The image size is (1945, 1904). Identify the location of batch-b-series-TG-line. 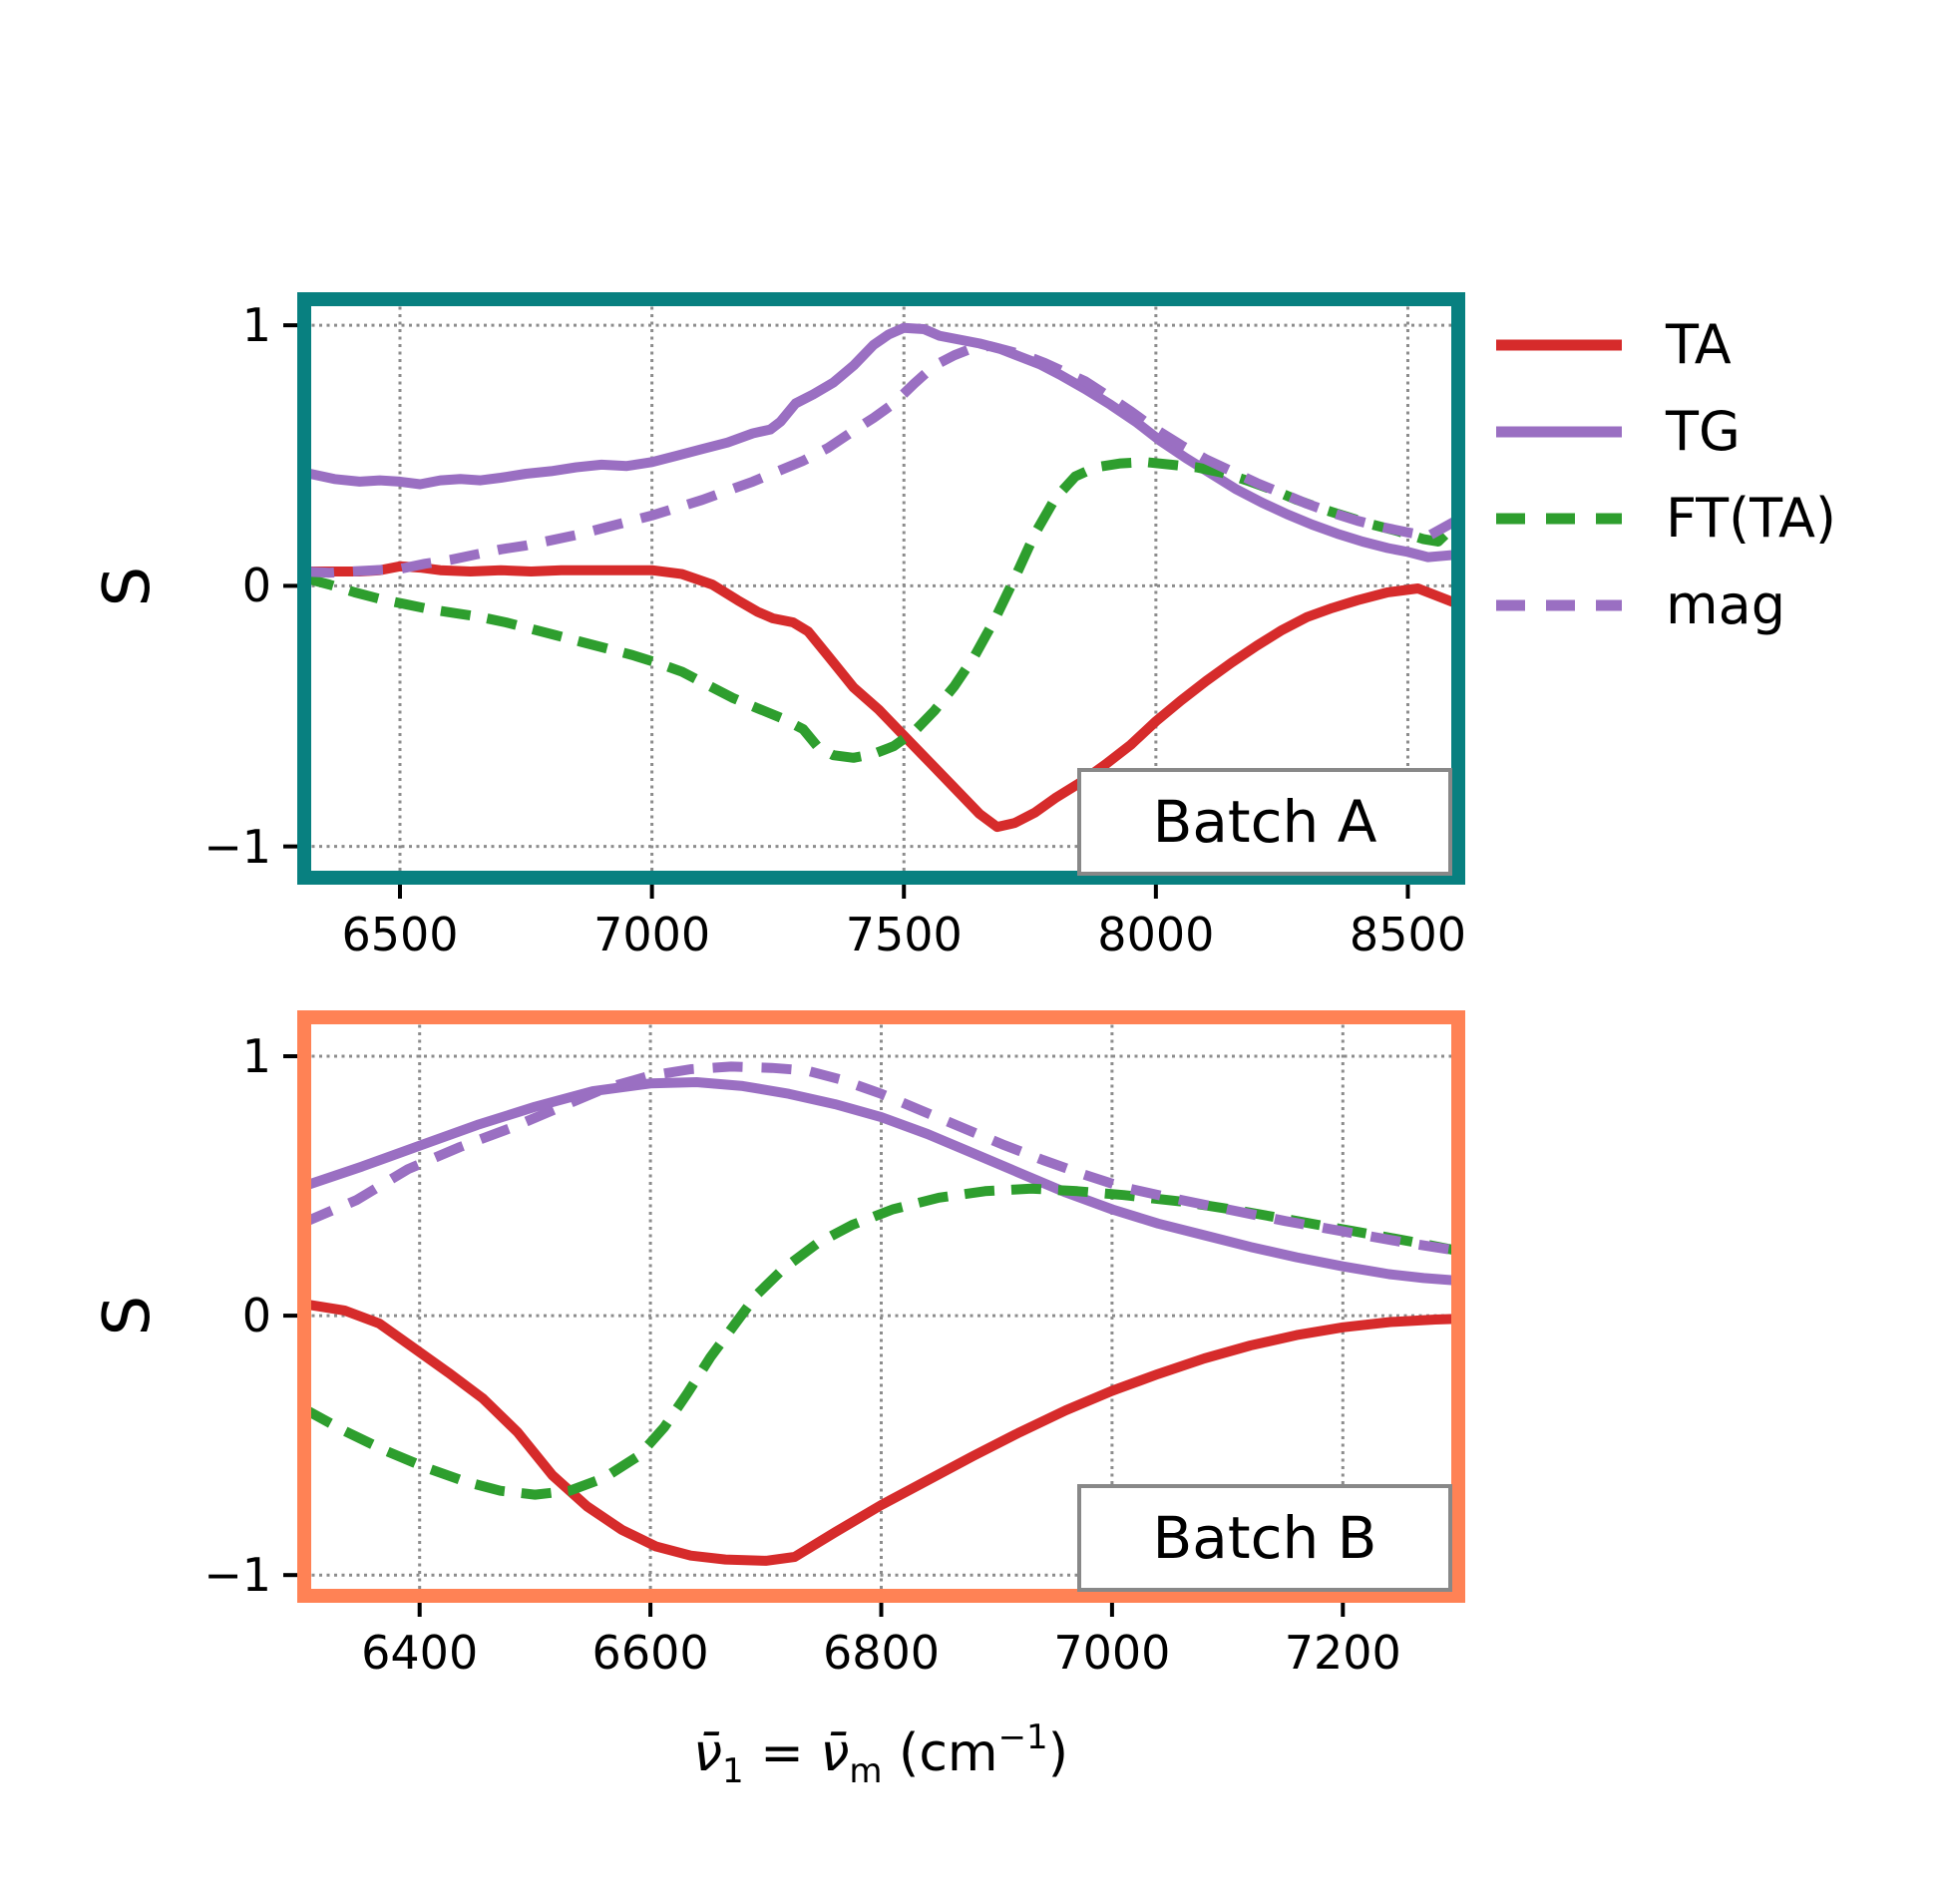
(881, 1181).